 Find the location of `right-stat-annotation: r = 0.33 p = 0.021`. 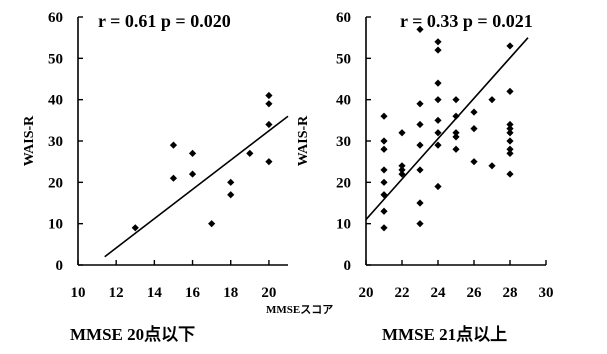

right-stat-annotation: r = 0.33 p = 0.021 is located at coordinates (466, 21).